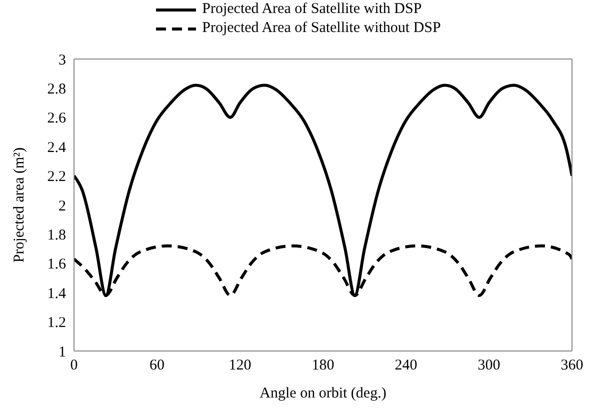 The height and width of the screenshot is (415, 595). What do you see at coordinates (489, 366) in the screenshot?
I see `x-tick-label: 300` at bounding box center [489, 366].